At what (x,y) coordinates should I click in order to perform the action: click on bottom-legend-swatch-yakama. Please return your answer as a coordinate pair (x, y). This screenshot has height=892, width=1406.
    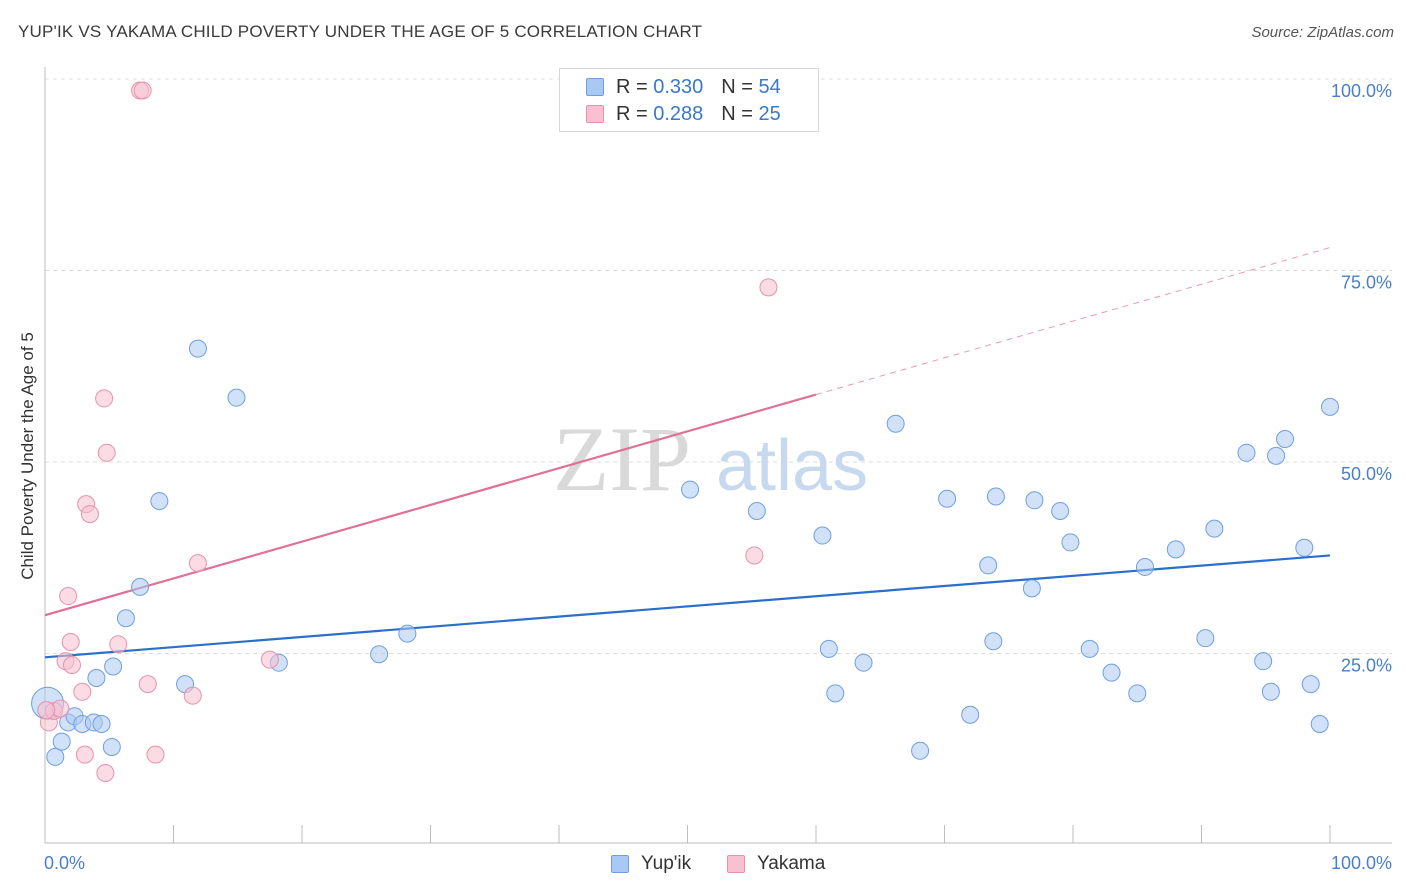
    Looking at the image, I should click on (736, 864).